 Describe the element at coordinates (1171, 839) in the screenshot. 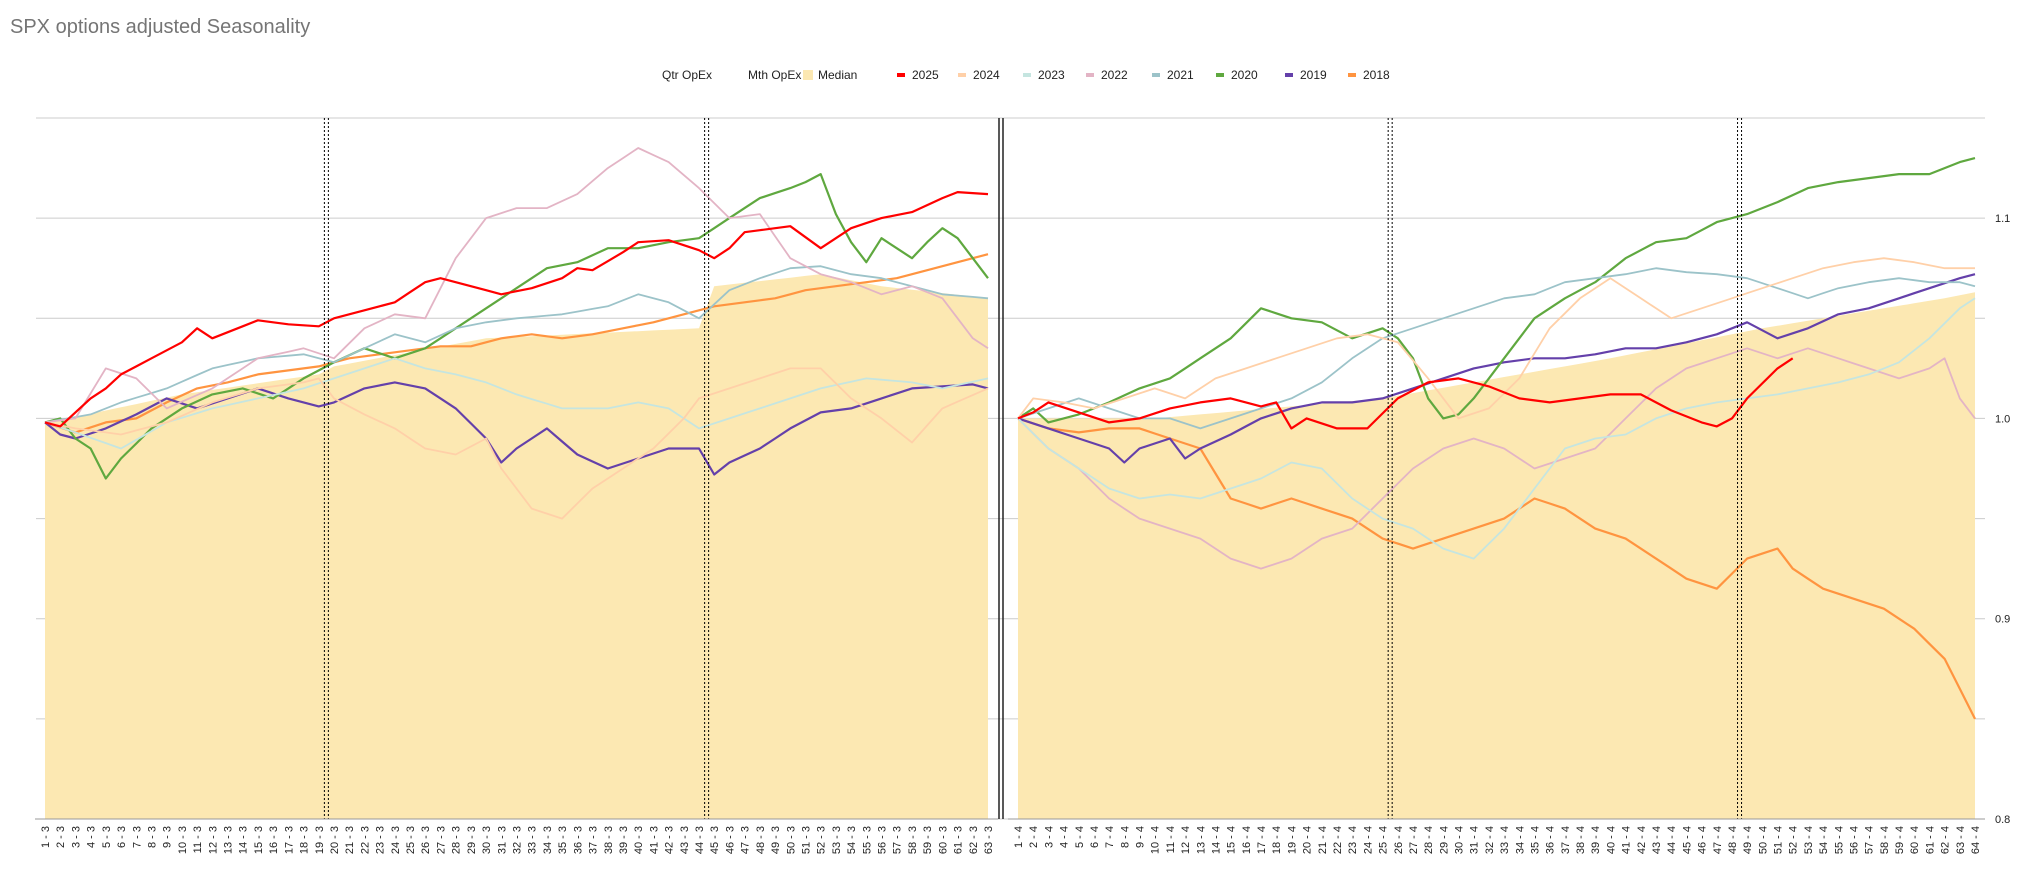

I see `x-tick-label: 11 - 4` at that location.